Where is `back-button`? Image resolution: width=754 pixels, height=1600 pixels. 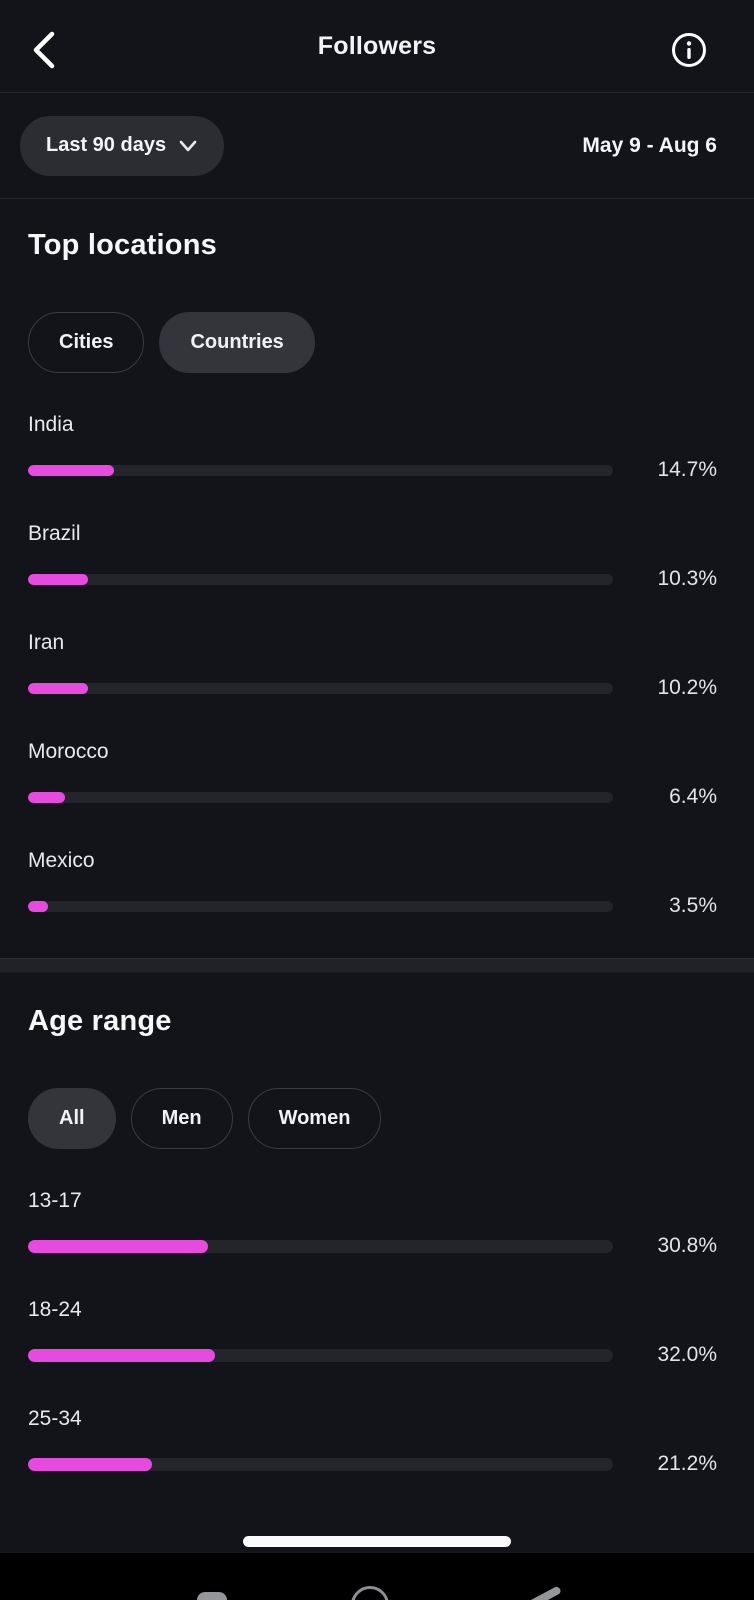
back-button is located at coordinates (44, 50).